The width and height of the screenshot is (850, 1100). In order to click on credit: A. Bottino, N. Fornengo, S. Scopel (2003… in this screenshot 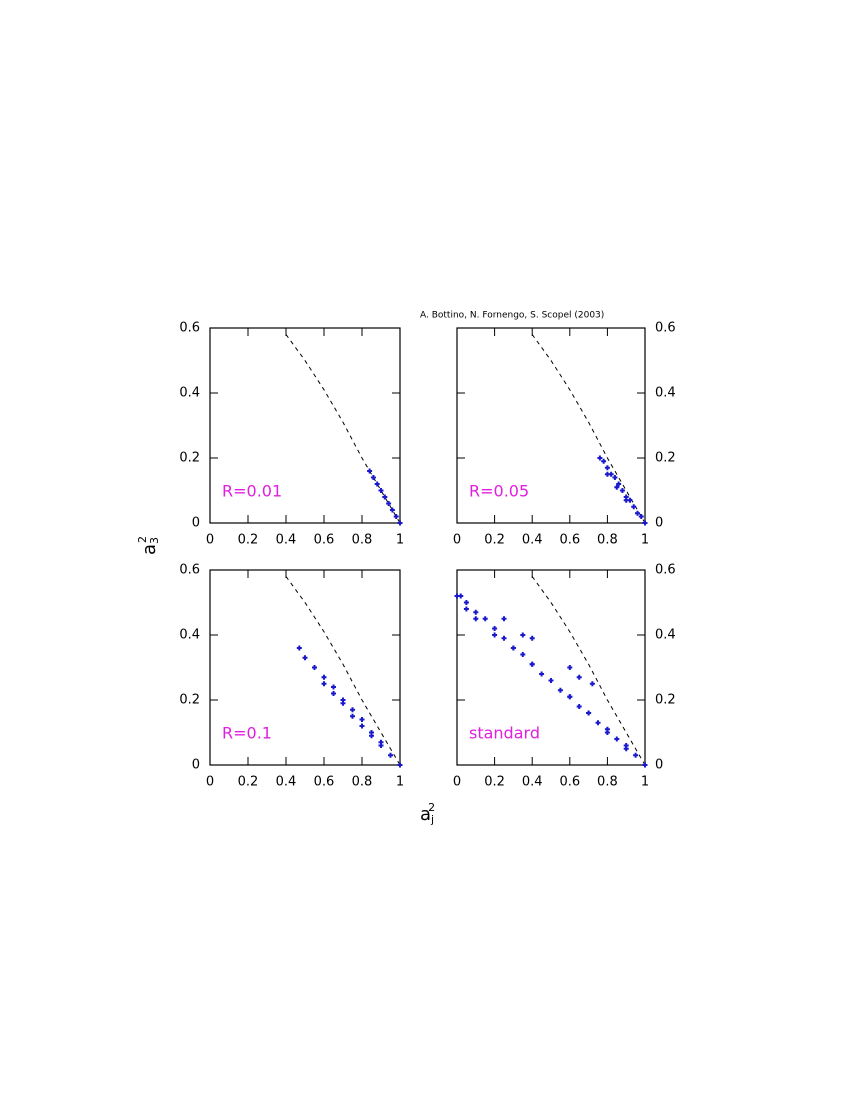, I will do `click(512, 316)`.